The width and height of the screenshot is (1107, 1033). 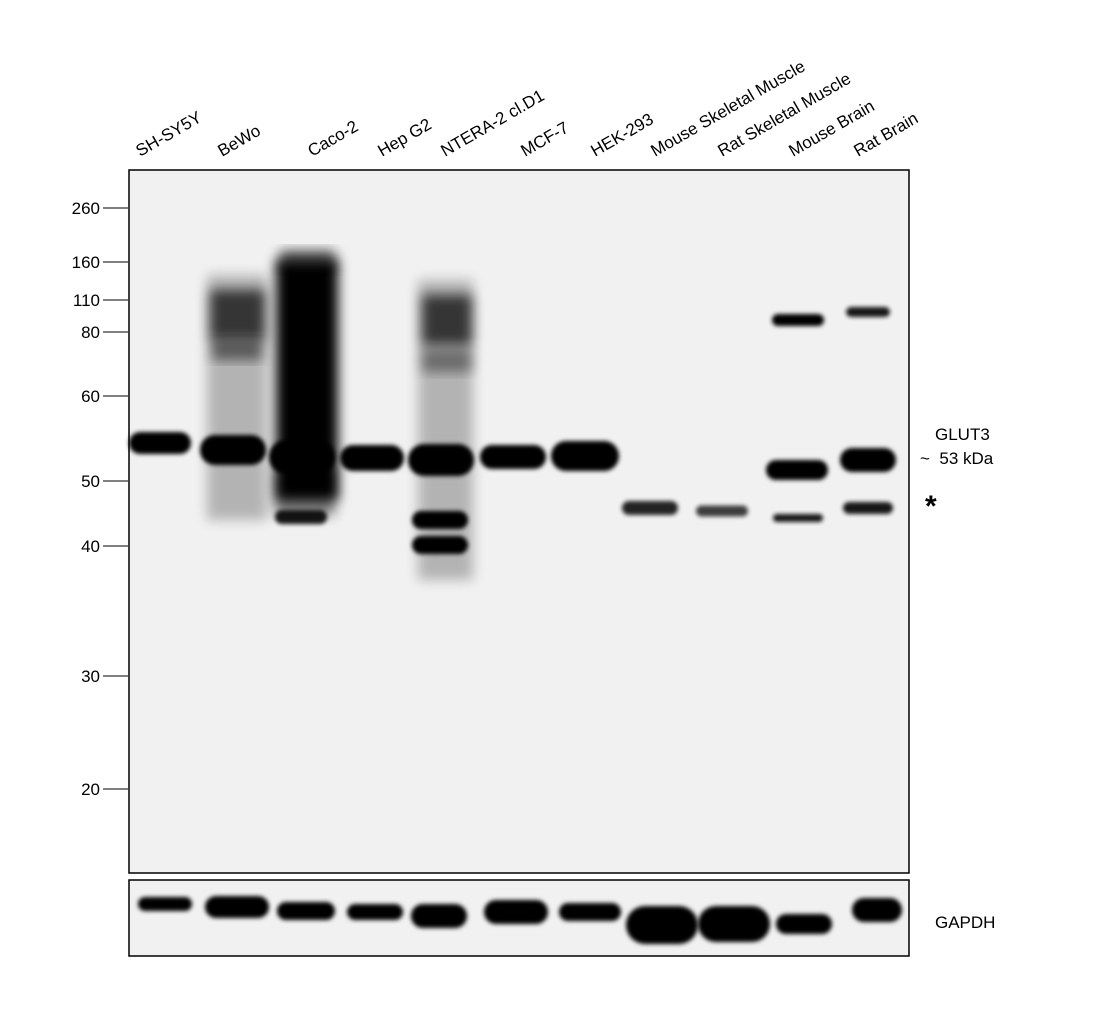 What do you see at coordinates (931, 506) in the screenshot?
I see `asterisk: *` at bounding box center [931, 506].